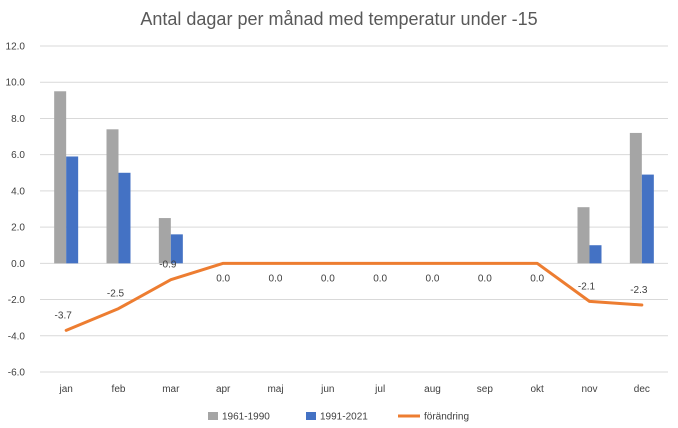 The image size is (678, 428). Describe the element at coordinates (64, 315) in the screenshot. I see `data-label-jan: -3.7` at that location.